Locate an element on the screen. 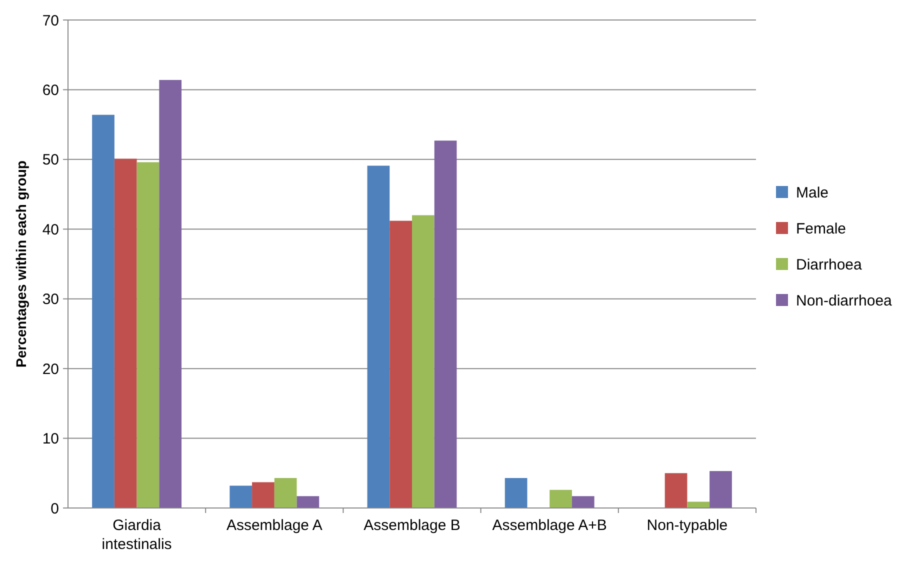 This screenshot has height=564, width=919. y-tick-label: 50 is located at coordinates (50, 160).